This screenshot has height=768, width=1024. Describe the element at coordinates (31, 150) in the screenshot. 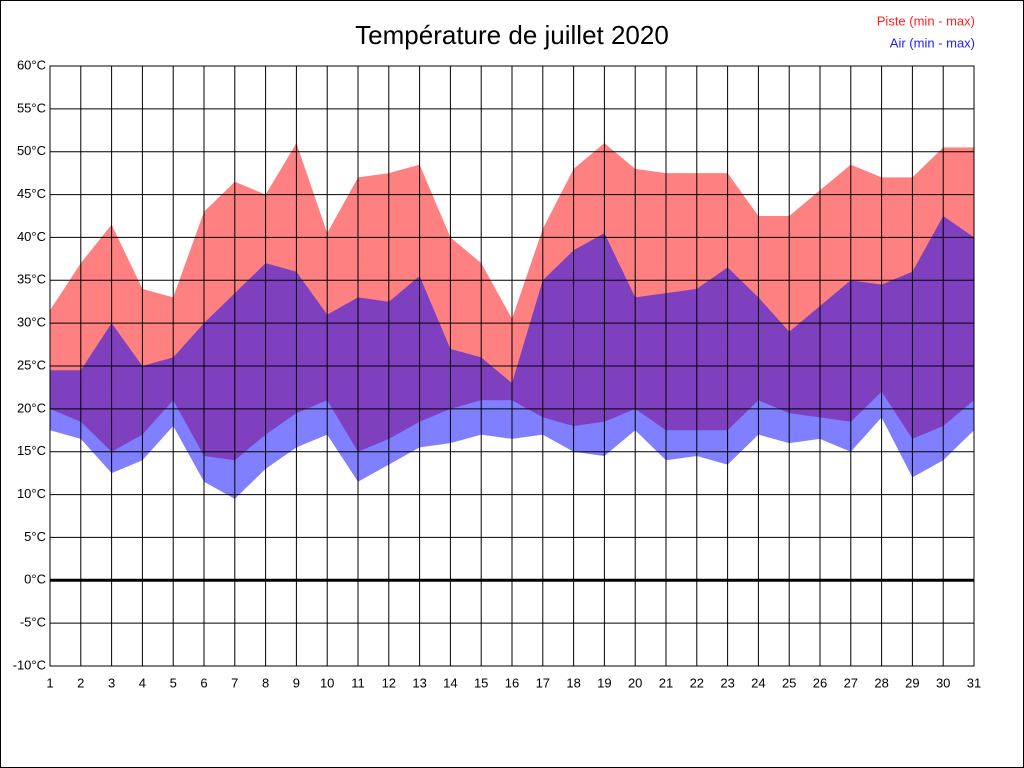

I see `y-tick-label: 50°C` at that location.